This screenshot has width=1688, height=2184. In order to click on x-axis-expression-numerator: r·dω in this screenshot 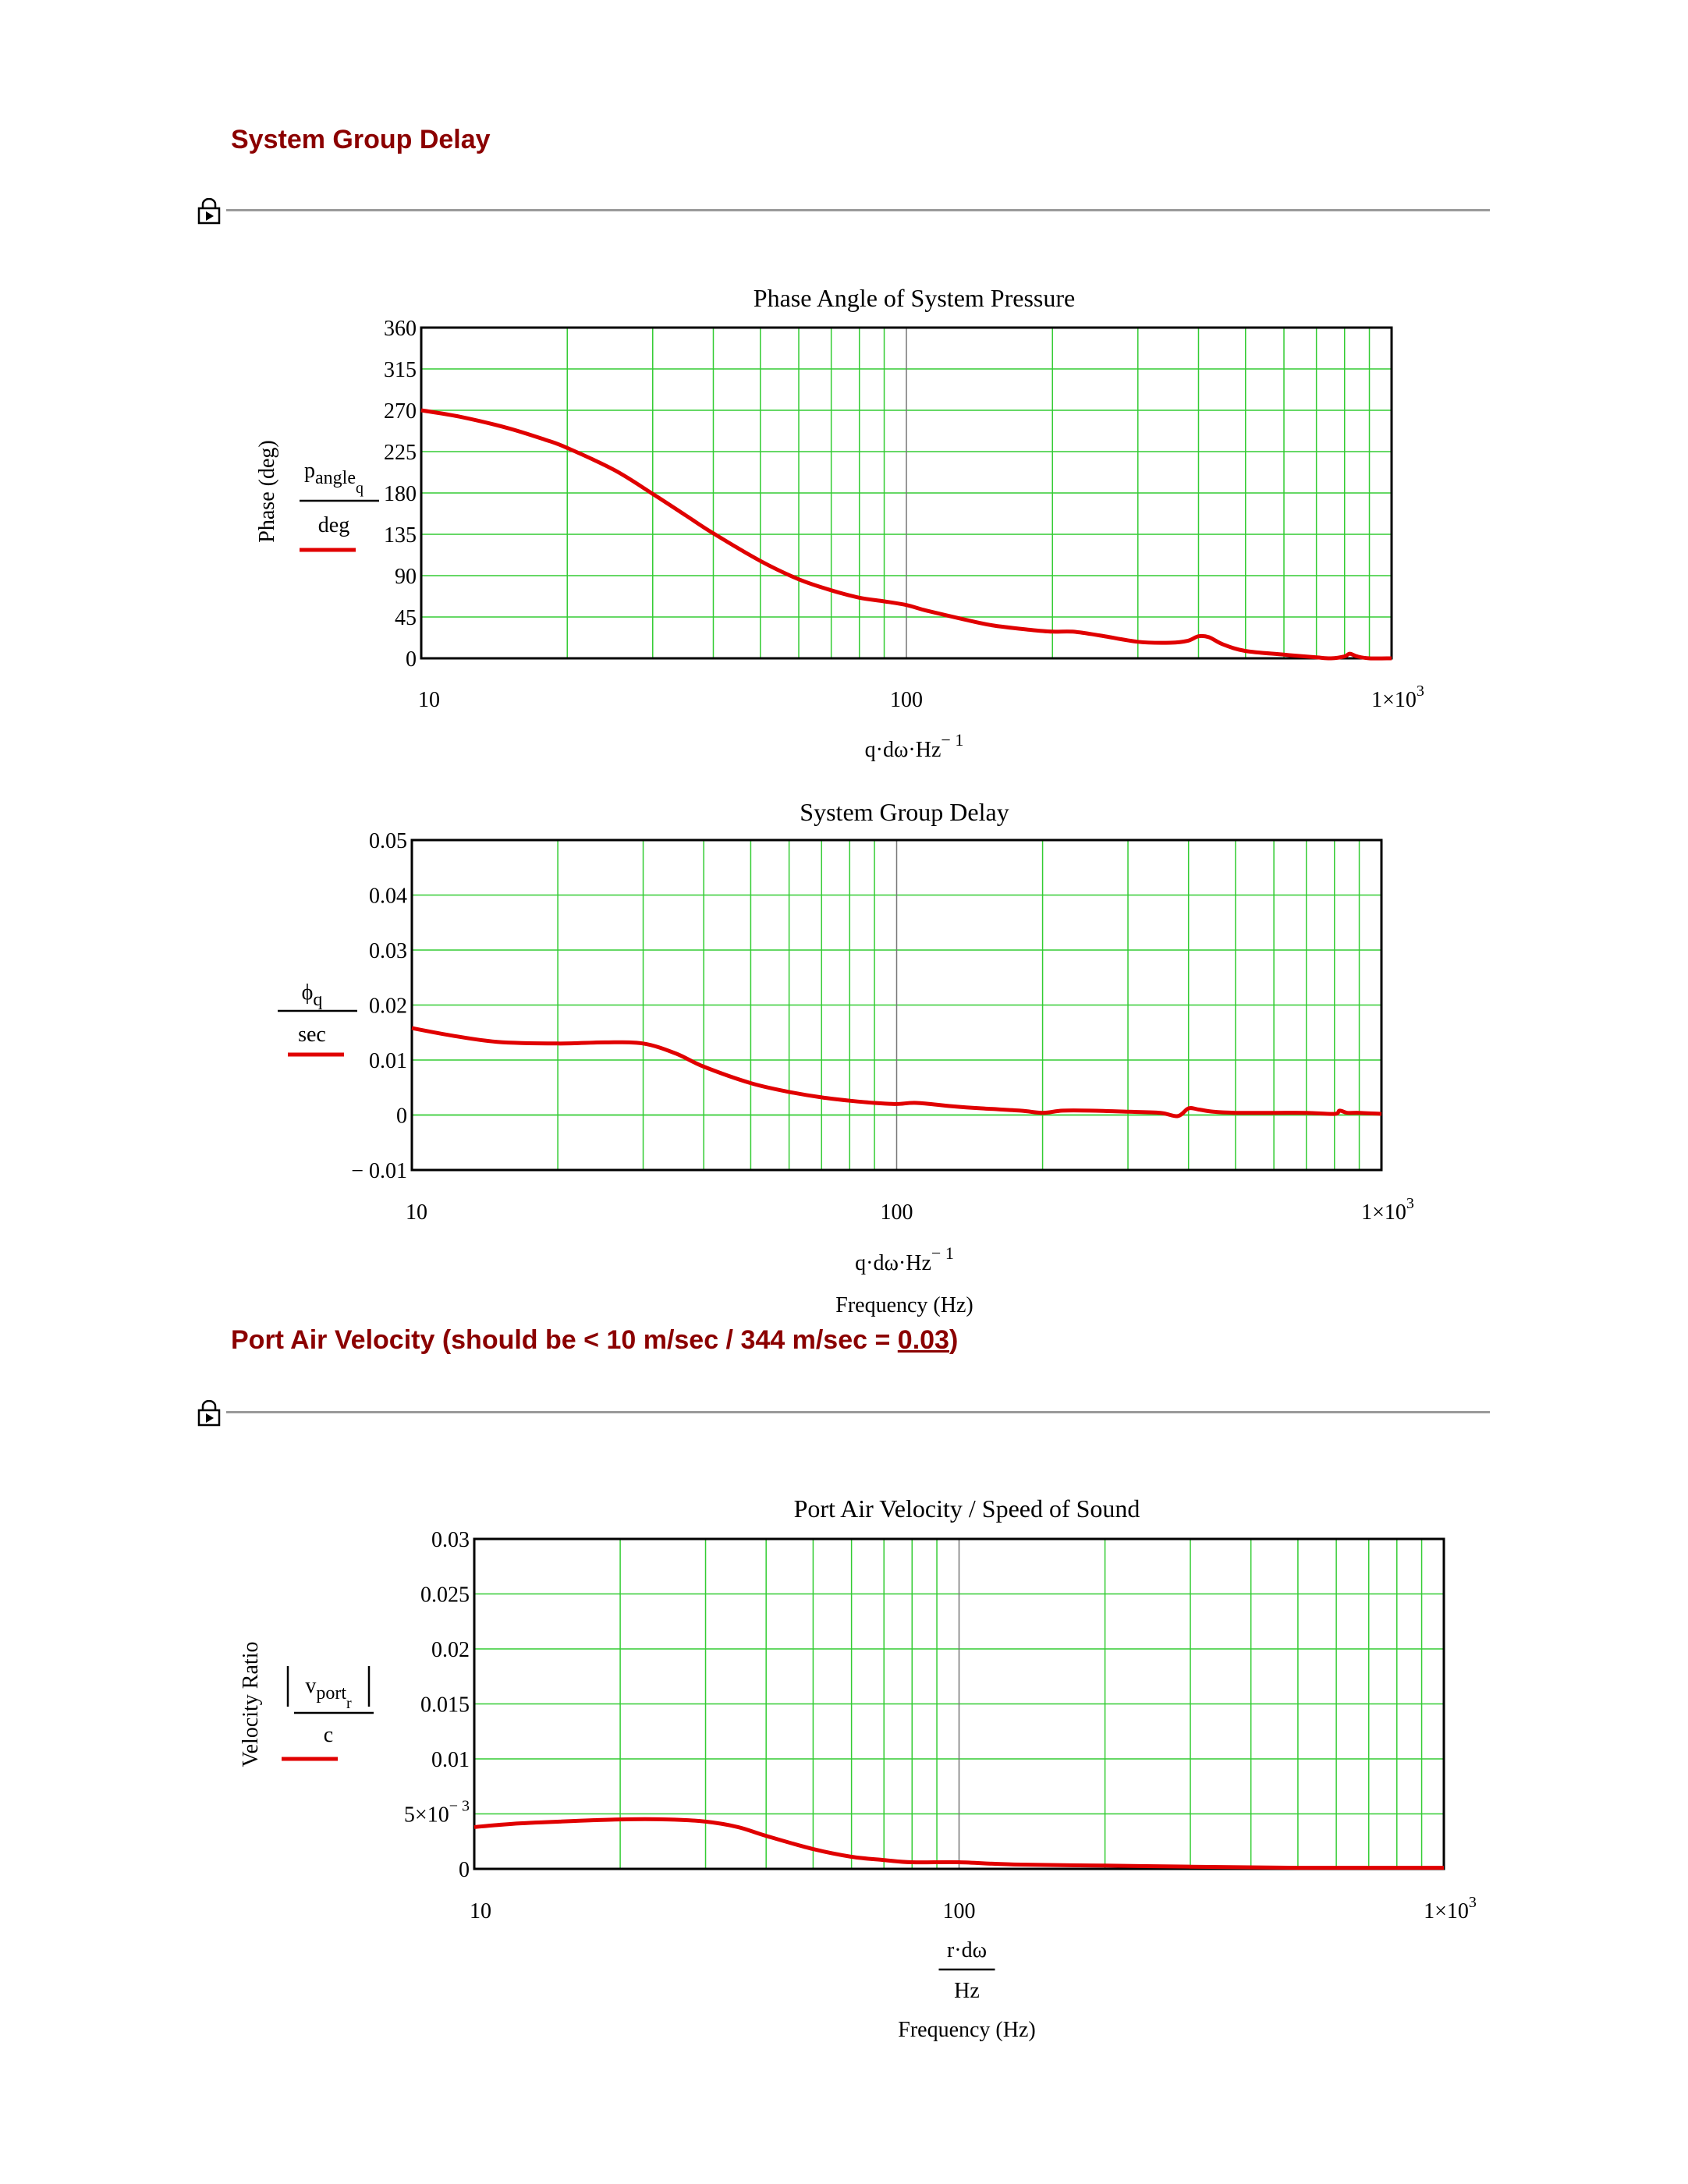, I will do `click(967, 1950)`.